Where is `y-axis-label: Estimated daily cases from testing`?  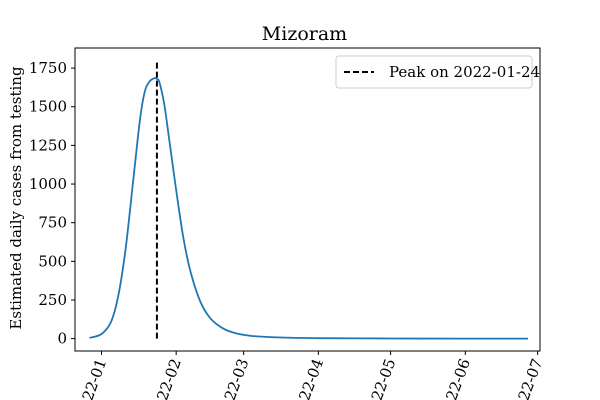
y-axis-label: Estimated daily cases from testing is located at coordinates (16, 198).